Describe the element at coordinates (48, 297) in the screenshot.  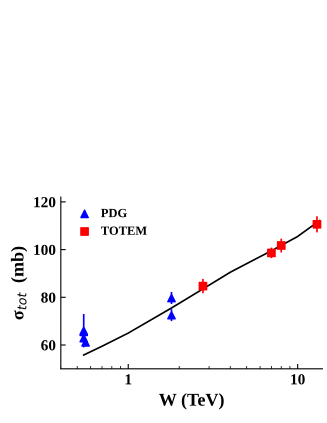
I see `y-tick-label: 80` at that location.